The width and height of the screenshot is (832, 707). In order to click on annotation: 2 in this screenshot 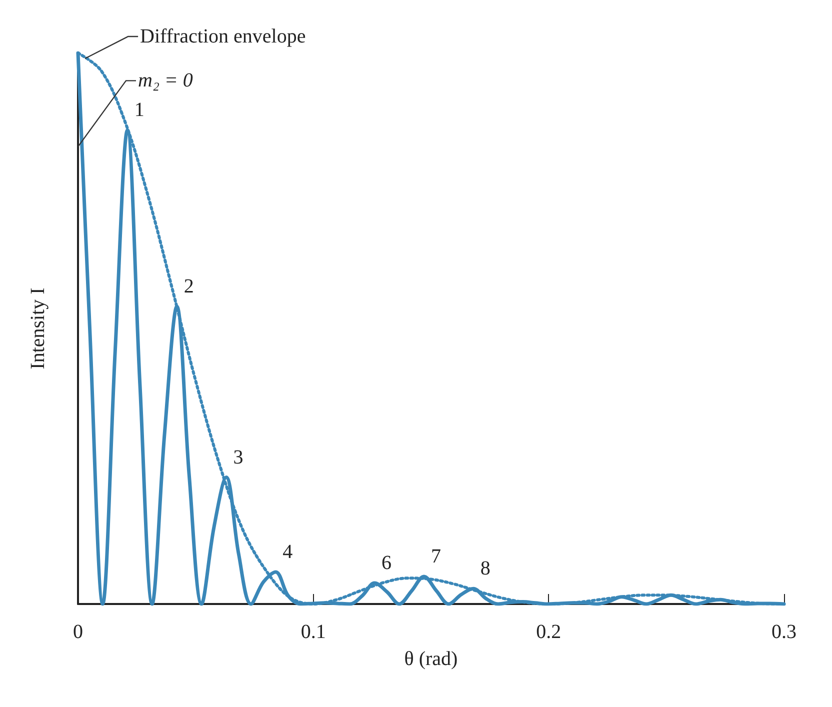, I will do `click(189, 286)`.